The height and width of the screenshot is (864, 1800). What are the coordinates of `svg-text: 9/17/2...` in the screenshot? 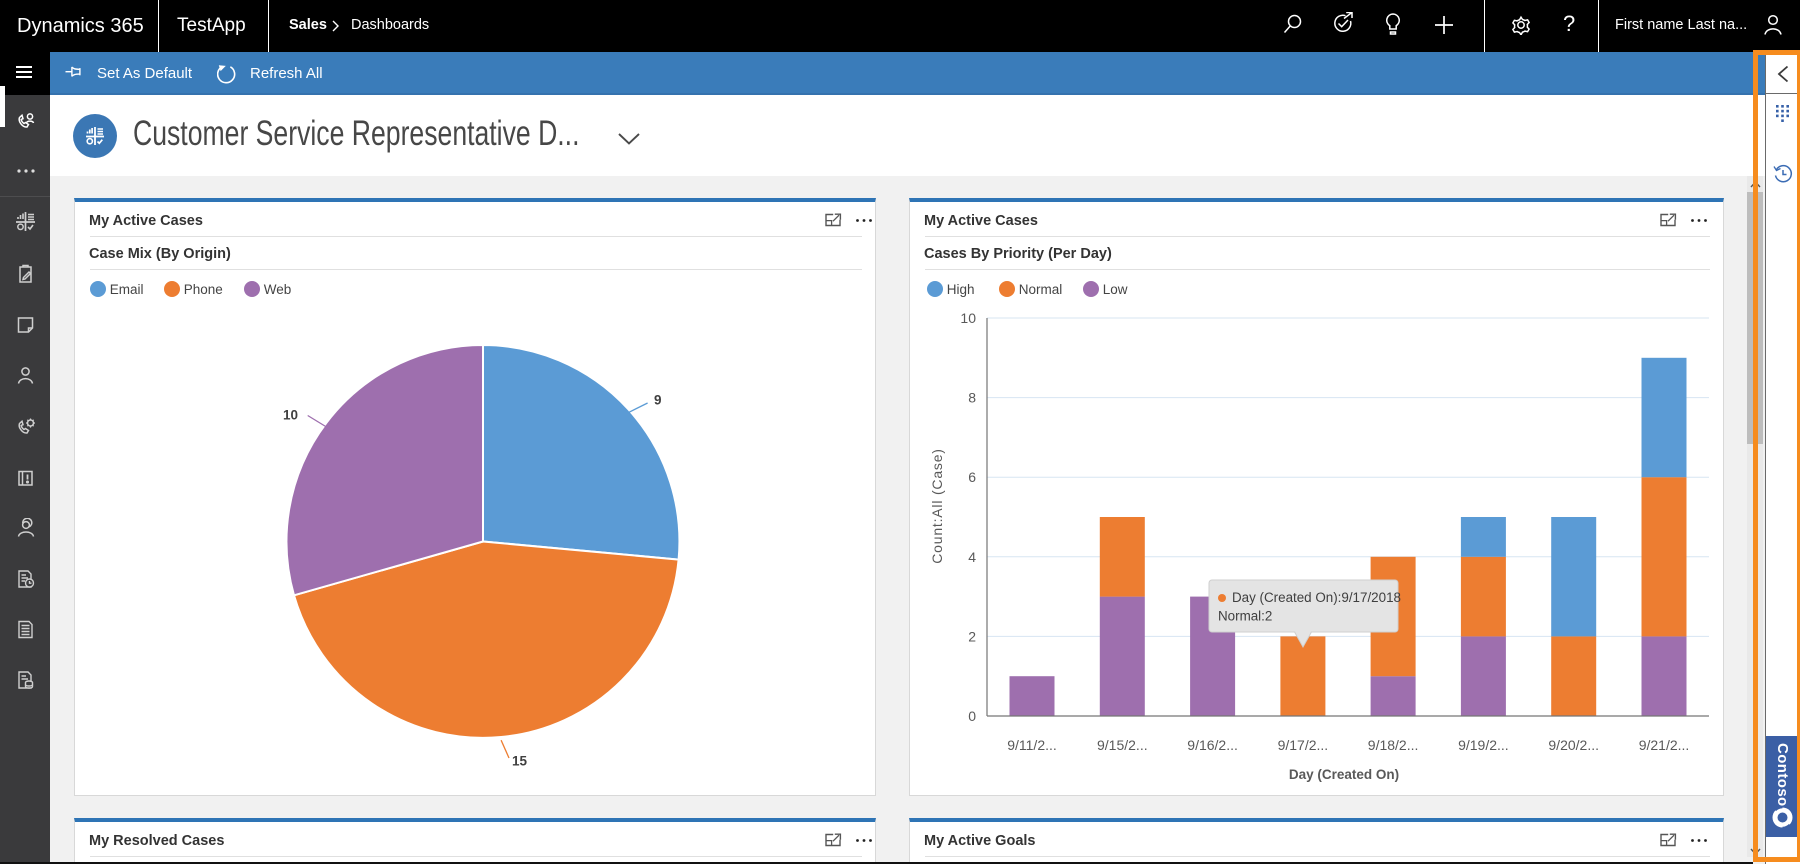 It's located at (1303, 745).